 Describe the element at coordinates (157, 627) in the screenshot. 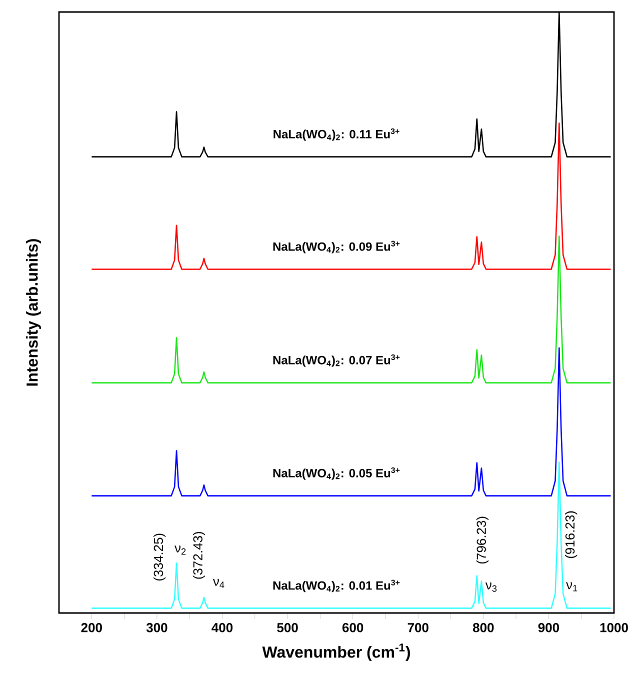

I see `x-tick-label: 300` at that location.